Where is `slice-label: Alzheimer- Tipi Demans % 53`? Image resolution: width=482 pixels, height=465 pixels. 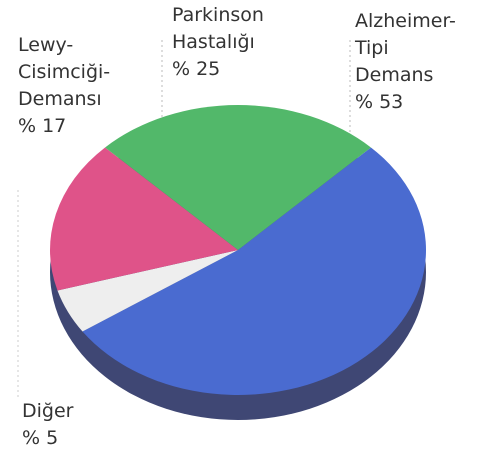 slice-label: Alzheimer- Tipi Demans % 53 is located at coordinates (405, 62).